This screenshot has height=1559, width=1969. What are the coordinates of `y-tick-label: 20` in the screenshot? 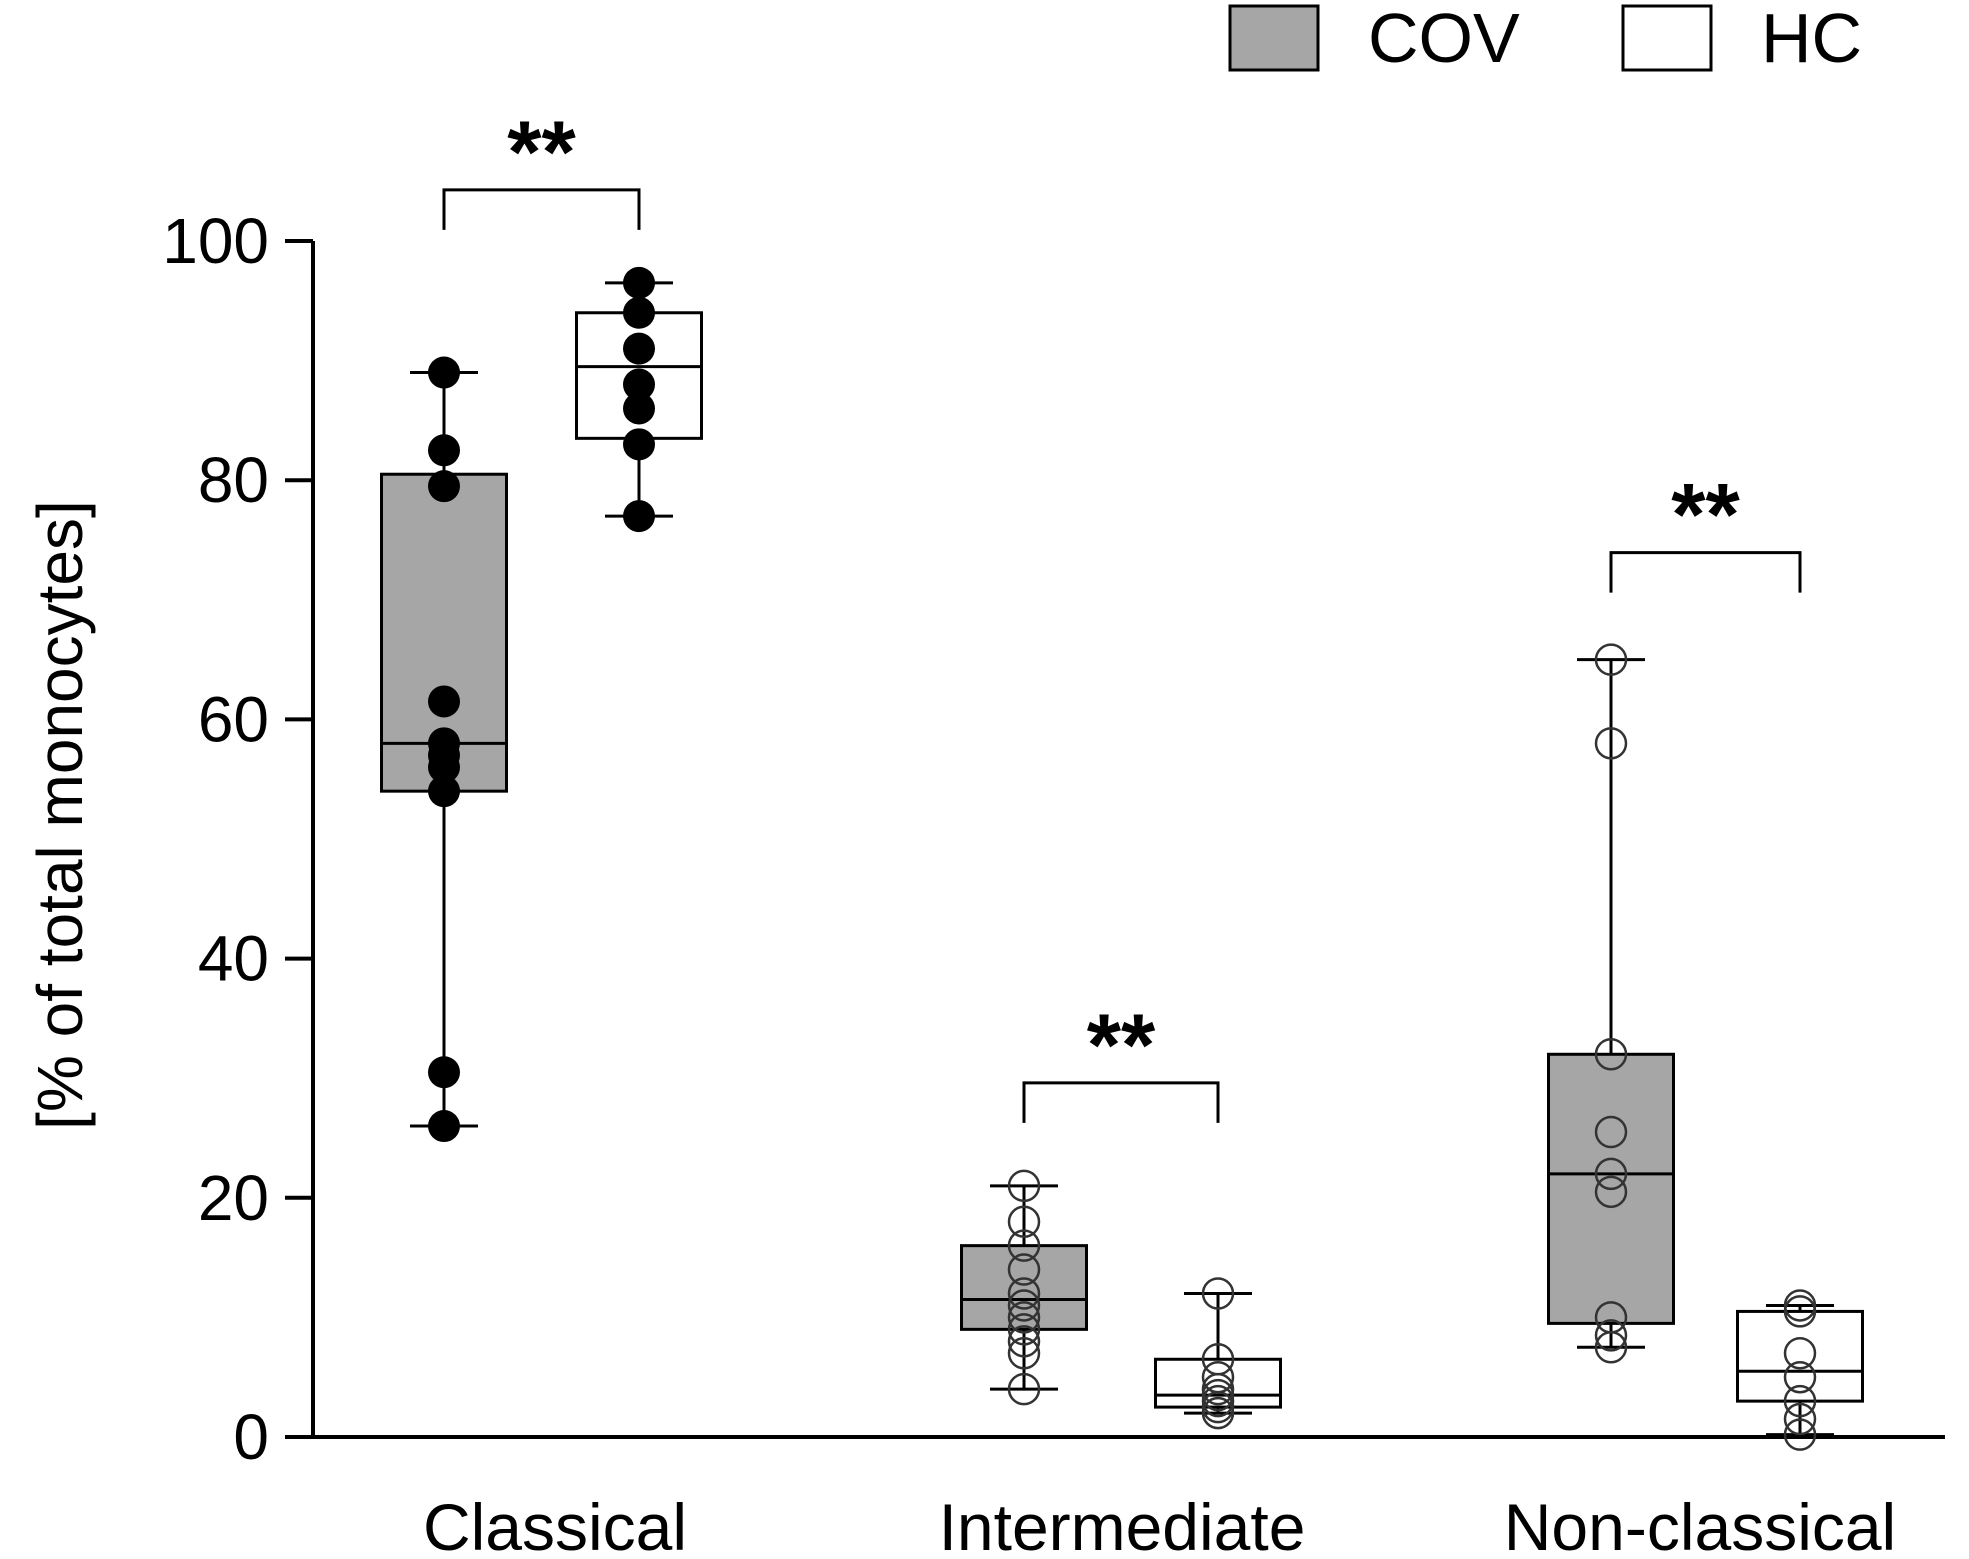 It's located at (233, 1198).